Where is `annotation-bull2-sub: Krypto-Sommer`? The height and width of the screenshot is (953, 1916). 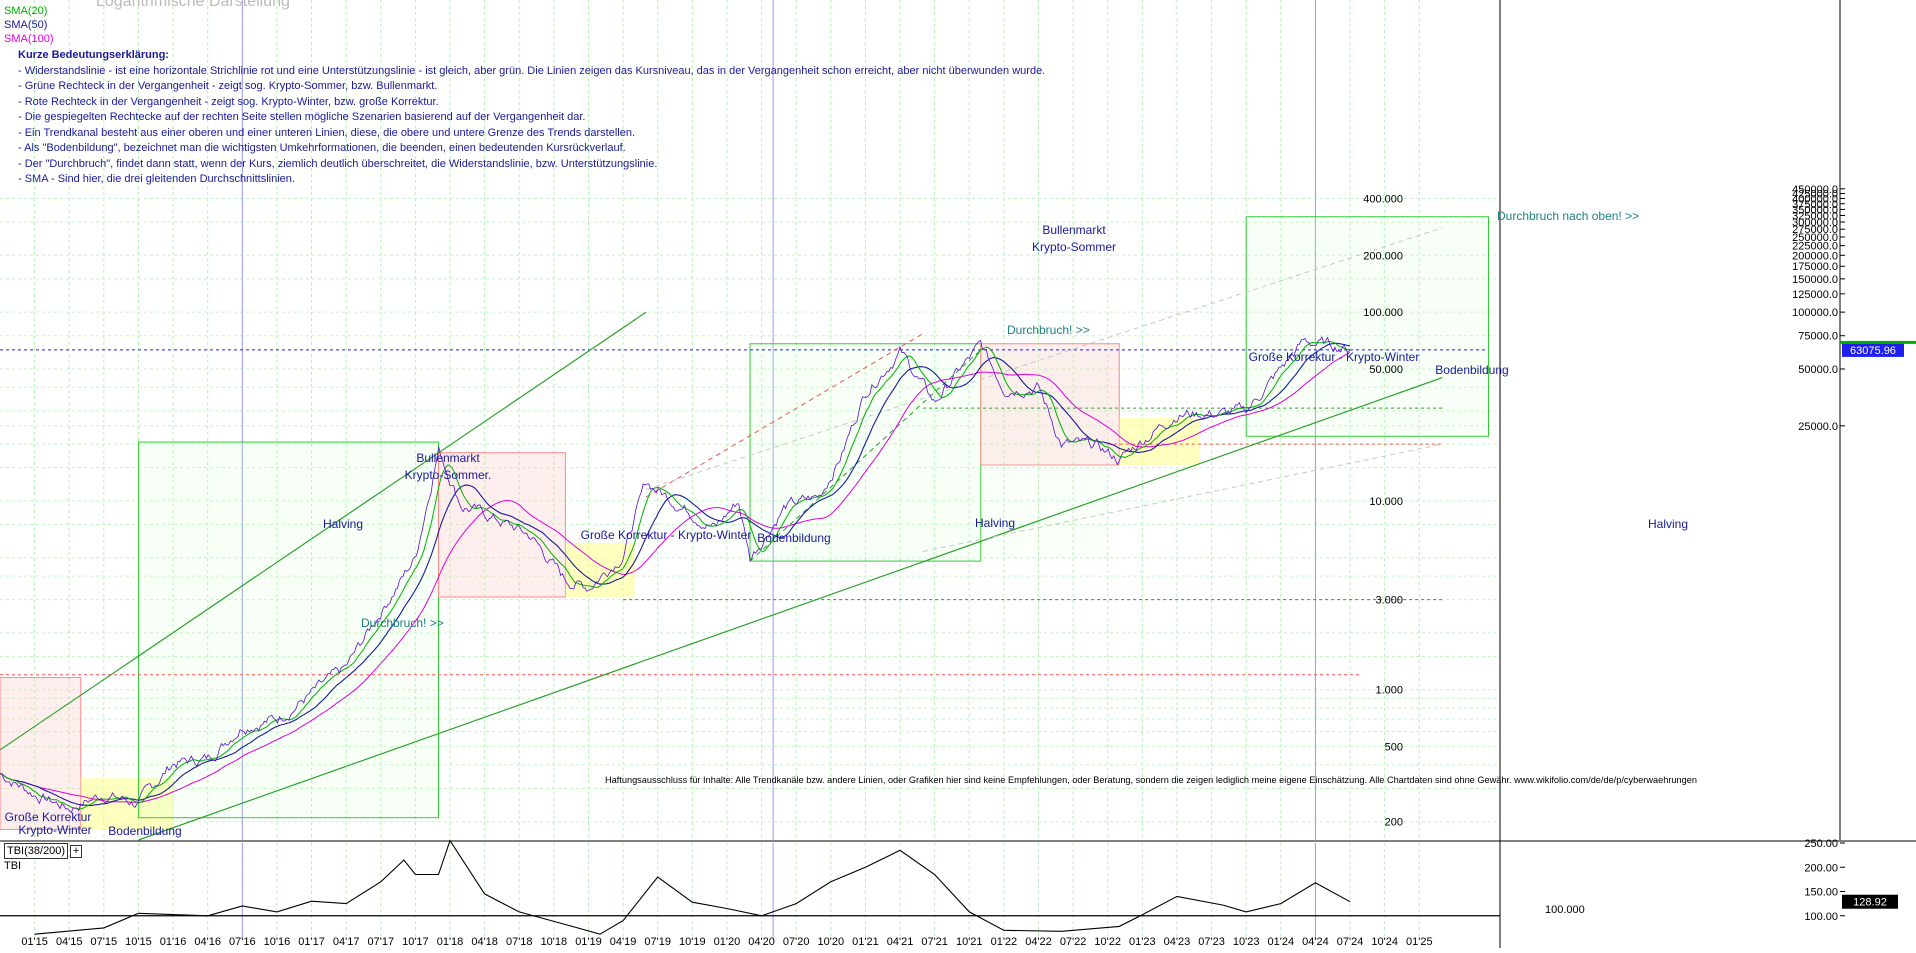 annotation-bull2-sub: Krypto-Sommer is located at coordinates (1074, 247).